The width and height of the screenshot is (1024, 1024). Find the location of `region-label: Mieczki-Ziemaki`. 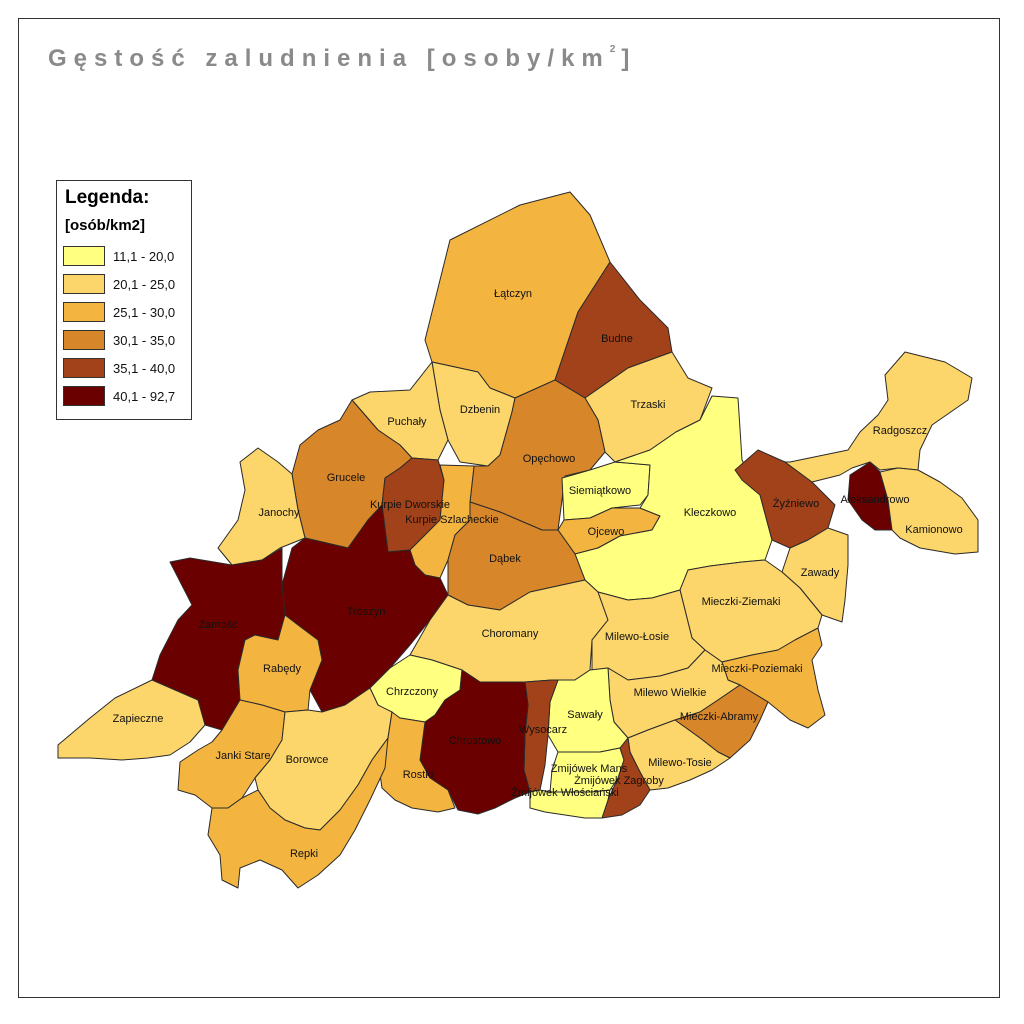

region-label: Mieczki-Ziemaki is located at coordinates (741, 602).